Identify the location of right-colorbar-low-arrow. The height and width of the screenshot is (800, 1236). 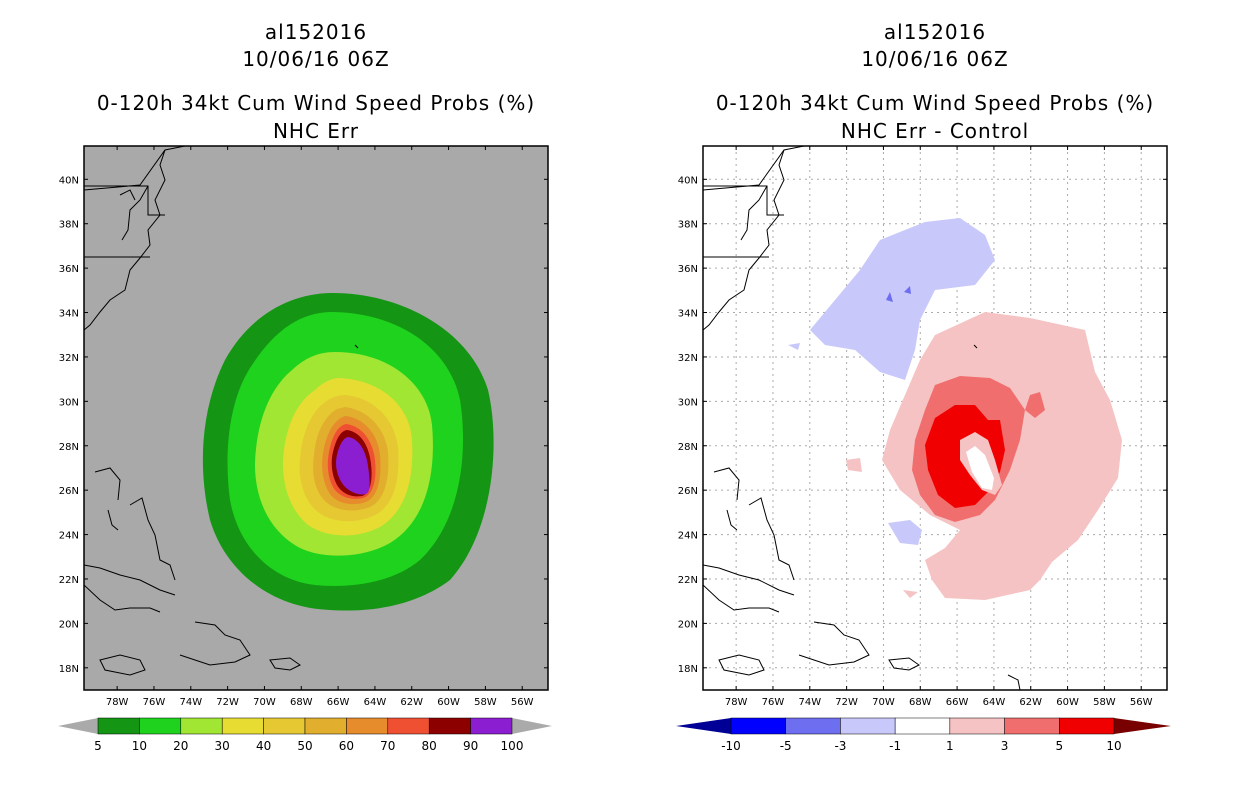
(703, 726).